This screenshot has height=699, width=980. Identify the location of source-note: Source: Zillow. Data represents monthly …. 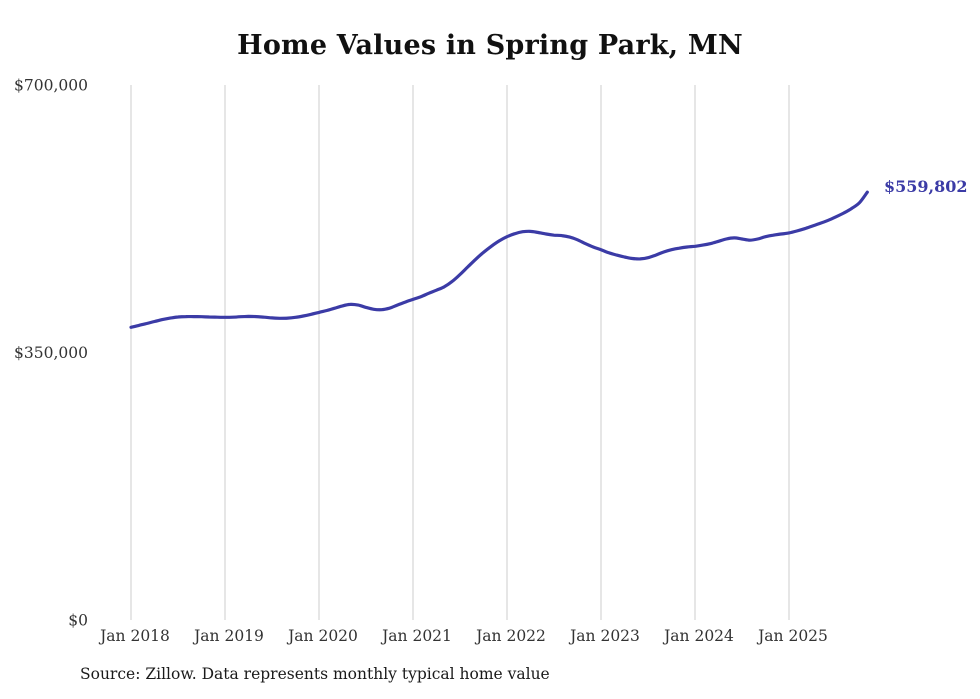
(315, 674).